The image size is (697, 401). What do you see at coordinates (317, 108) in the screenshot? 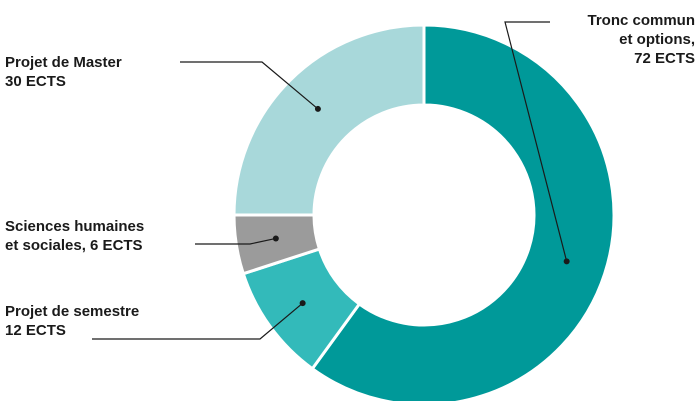
I see `leader-dot-master` at bounding box center [317, 108].